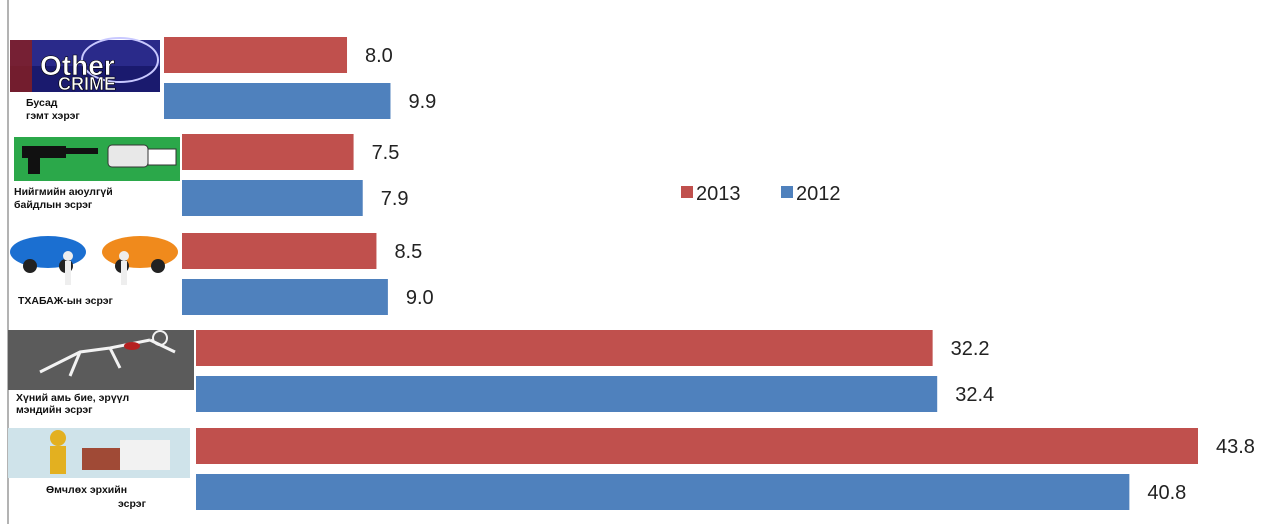  Describe the element at coordinates (970, 349) in the screenshot. I see `value-label-2013-3: 32.2` at that location.